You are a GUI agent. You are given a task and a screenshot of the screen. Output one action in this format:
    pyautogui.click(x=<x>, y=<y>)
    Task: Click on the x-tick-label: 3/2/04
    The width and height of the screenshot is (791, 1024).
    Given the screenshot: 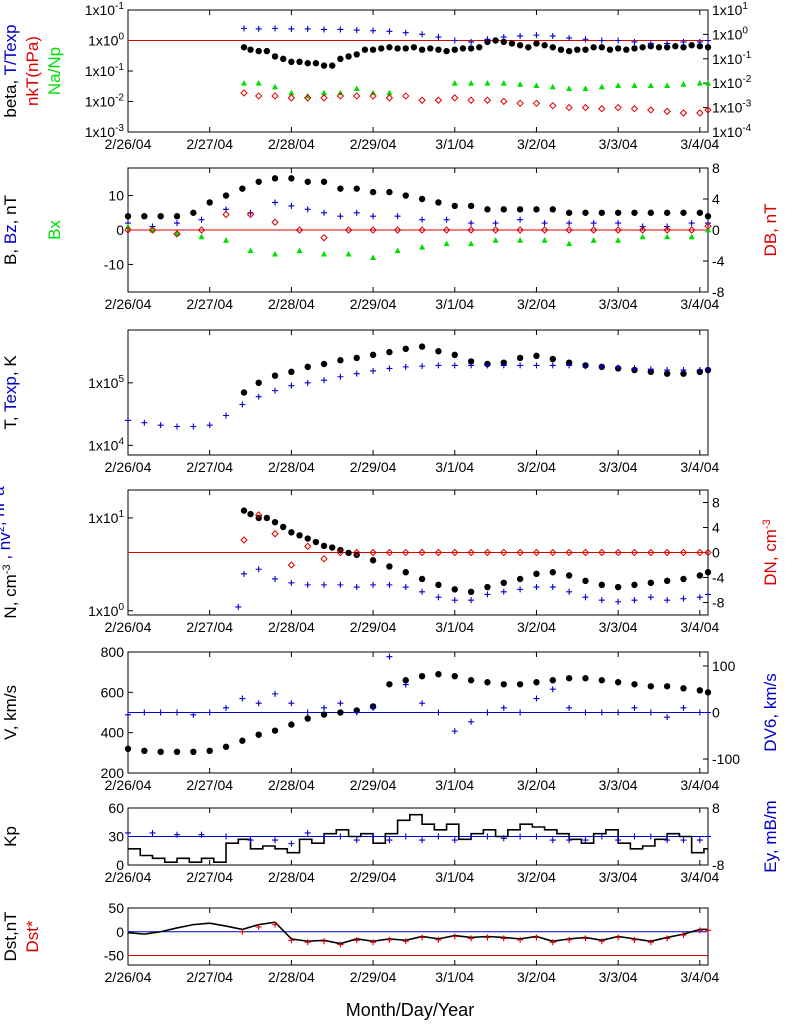 What is the action you would take?
    pyautogui.click(x=536, y=785)
    